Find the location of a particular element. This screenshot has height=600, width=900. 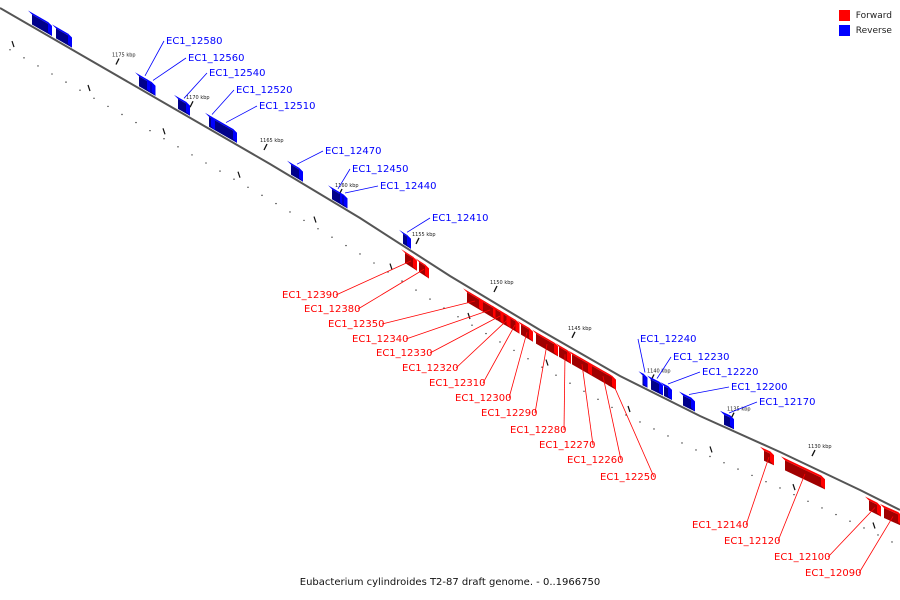

gene-label: EC1_12320 is located at coordinates (430, 368).